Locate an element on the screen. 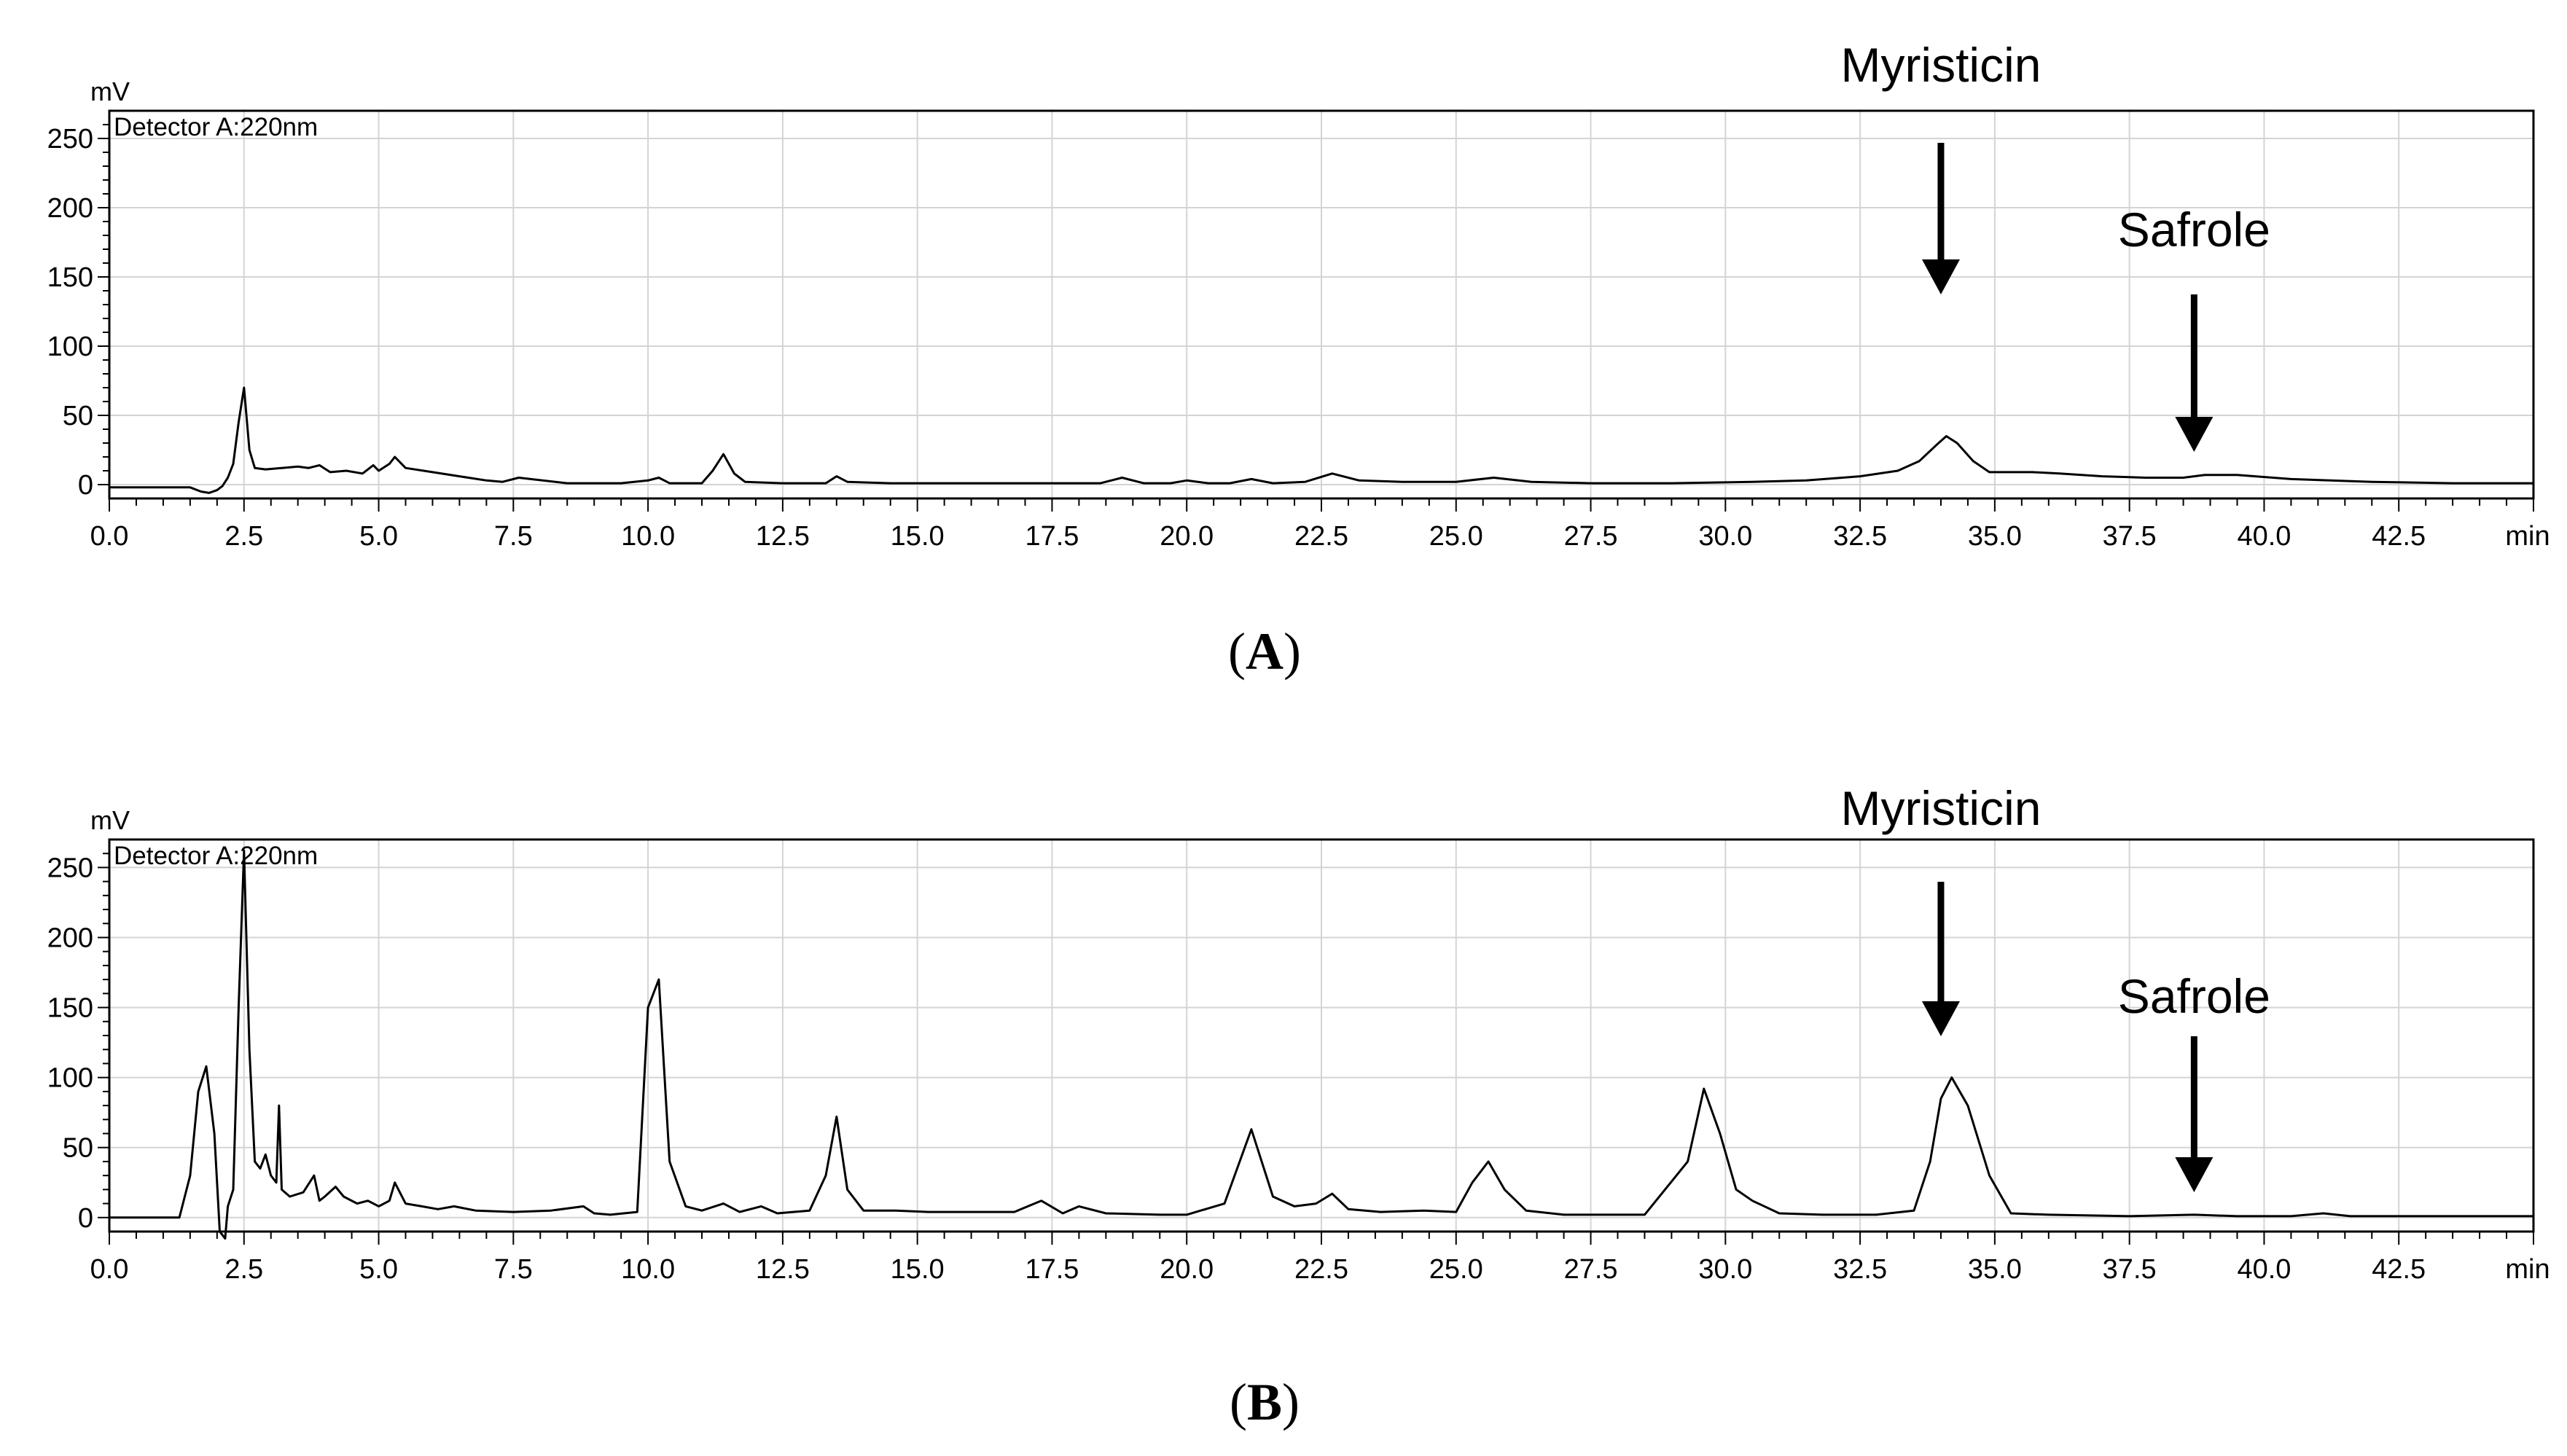 This screenshot has height=1456, width=2567. panel-label: (A) is located at coordinates (1264, 651).